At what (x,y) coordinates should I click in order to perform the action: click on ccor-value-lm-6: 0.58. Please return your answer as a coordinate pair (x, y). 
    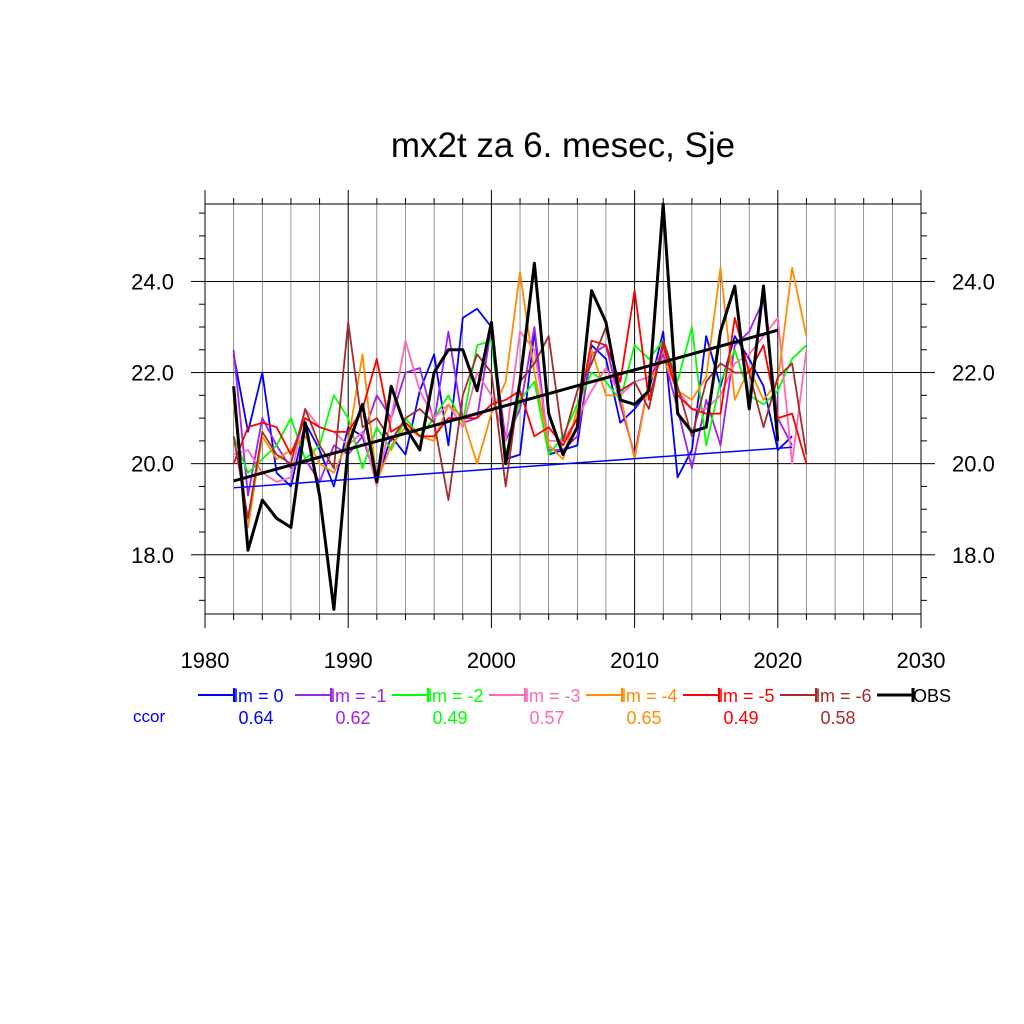
    Looking at the image, I should click on (837, 718).